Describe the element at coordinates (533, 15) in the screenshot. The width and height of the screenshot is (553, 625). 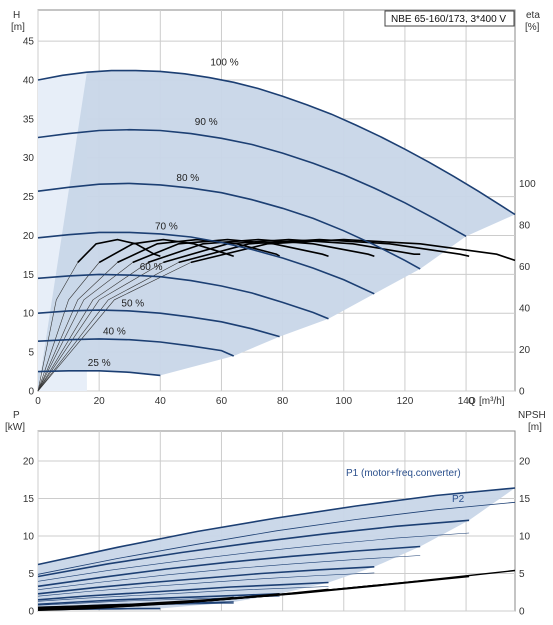
I see `efficiency-axis-label: eta` at that location.